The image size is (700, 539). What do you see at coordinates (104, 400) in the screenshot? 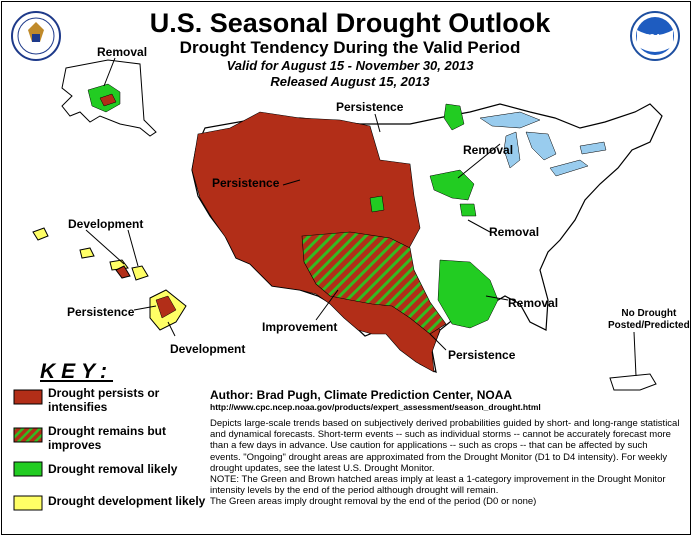
I see `key-label-persist: Drought persists or intensifies` at bounding box center [104, 400].